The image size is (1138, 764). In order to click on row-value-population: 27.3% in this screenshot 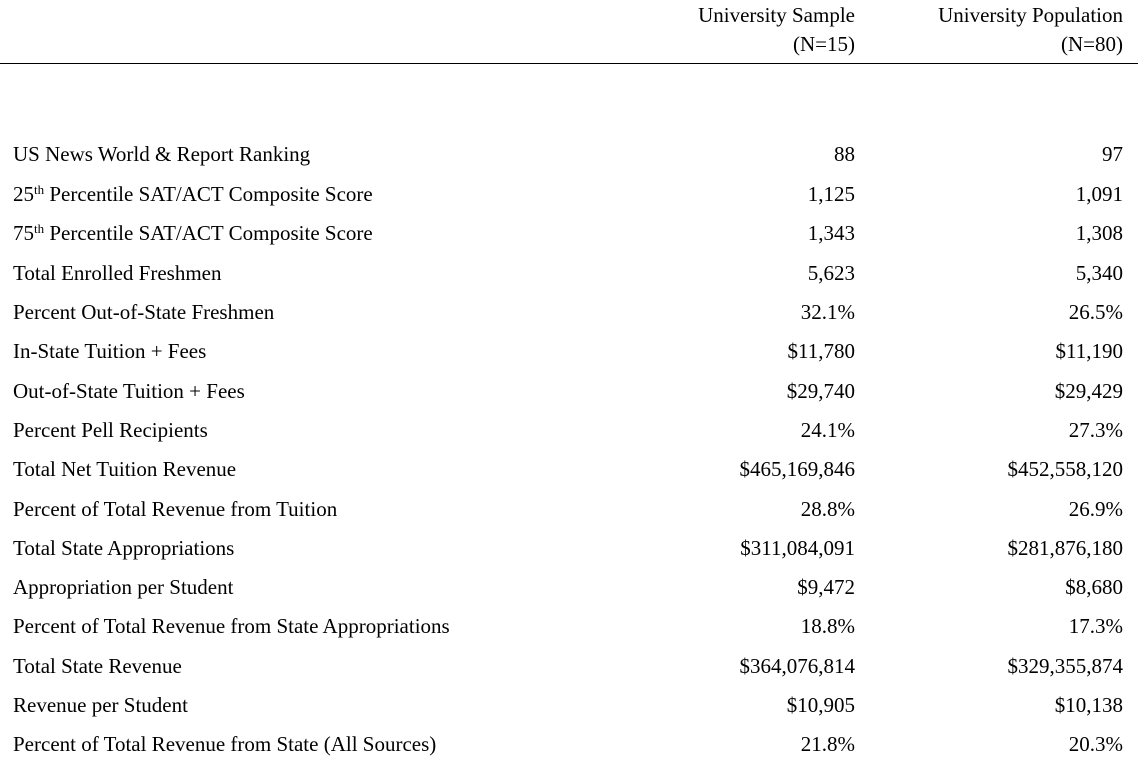, I will do `click(1095, 429)`.